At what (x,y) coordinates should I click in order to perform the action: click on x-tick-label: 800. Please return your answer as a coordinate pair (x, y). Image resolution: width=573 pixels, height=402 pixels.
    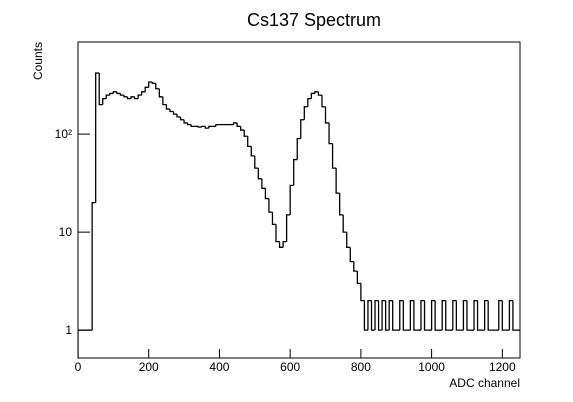
    Looking at the image, I should click on (361, 367).